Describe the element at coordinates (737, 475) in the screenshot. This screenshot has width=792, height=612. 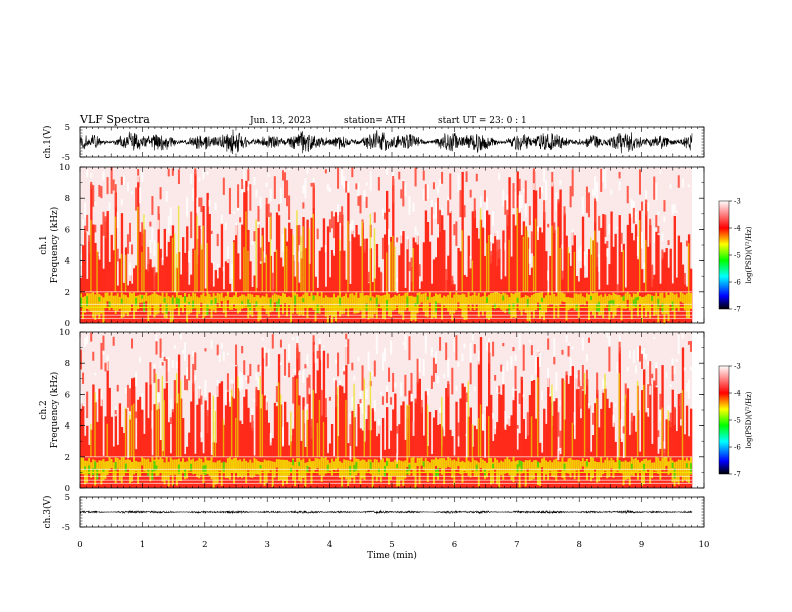
I see `ch2-colorbar-tick-label: -7` at that location.